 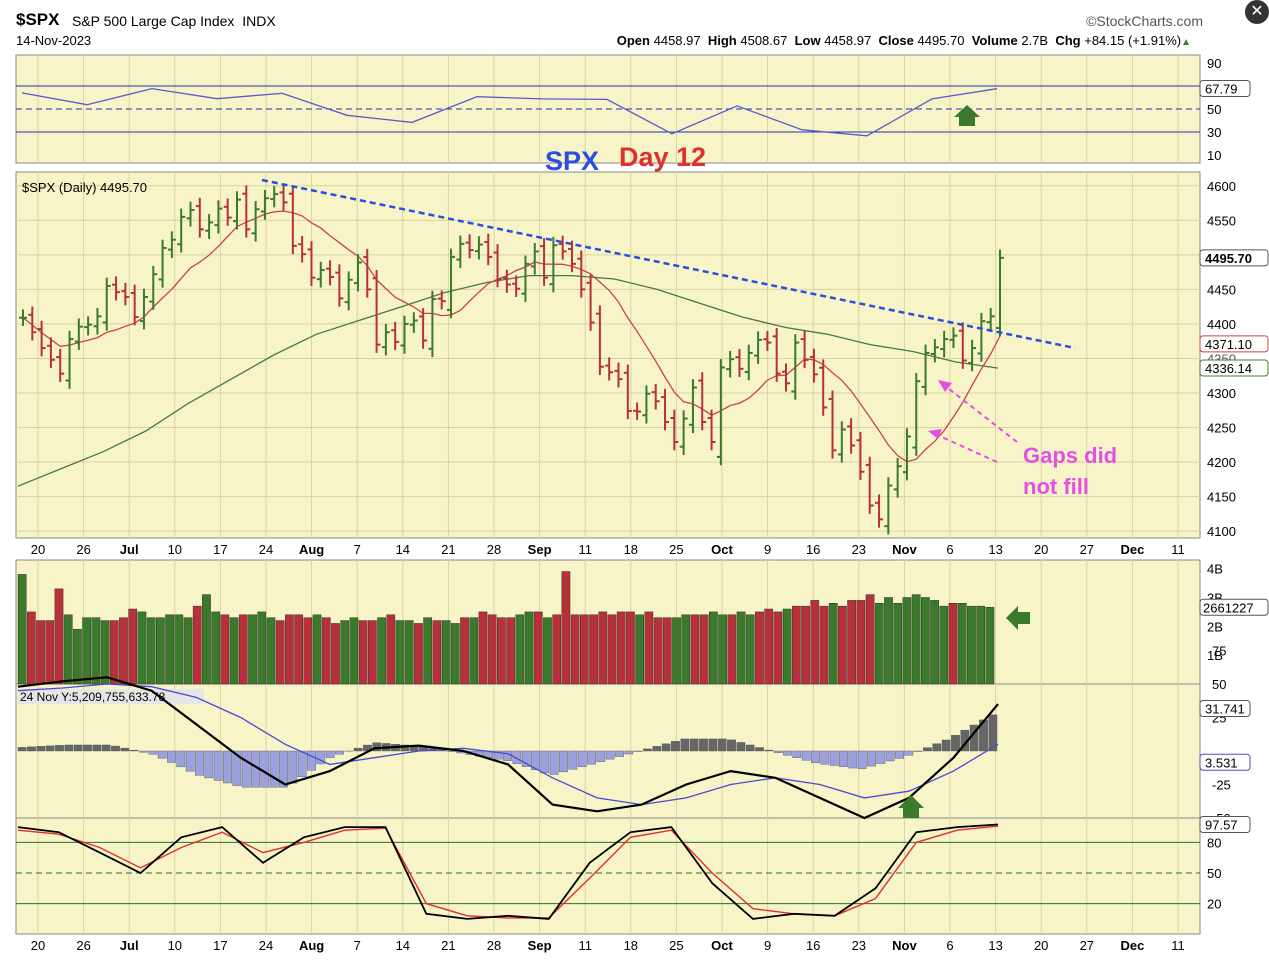 I want to click on xtick-label-bottom: Jul, so click(x=129, y=945).